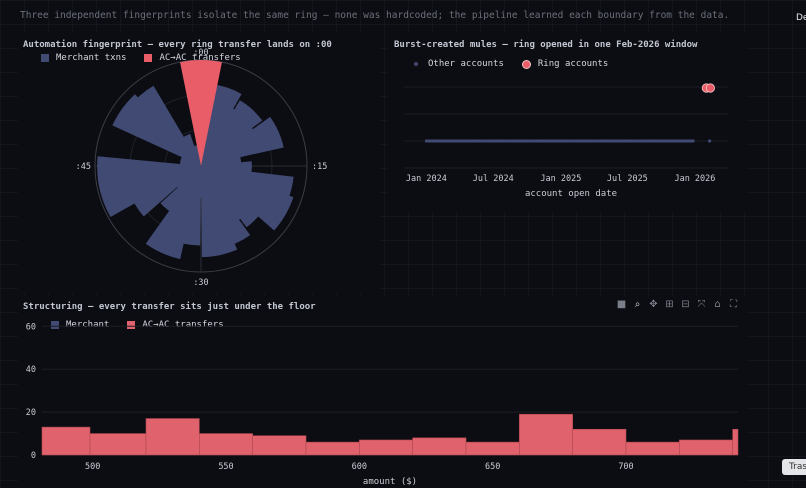 This screenshot has width=806, height=488. I want to click on legend-item-other-accounts: Other accounts, so click(459, 64).